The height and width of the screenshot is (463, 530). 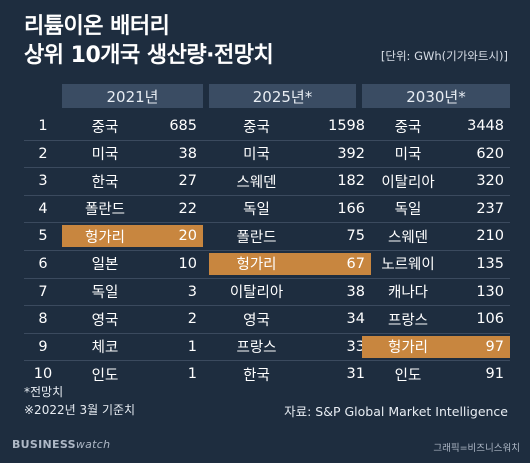 What do you see at coordinates (351, 153) in the screenshot?
I see `value-2025: 392` at bounding box center [351, 153].